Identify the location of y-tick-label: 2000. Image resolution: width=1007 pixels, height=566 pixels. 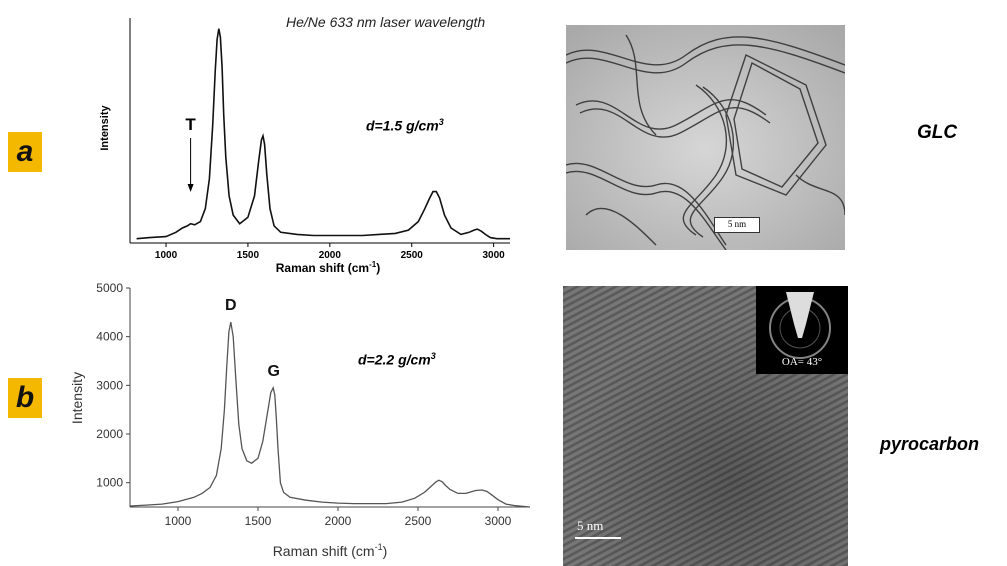
(109, 434).